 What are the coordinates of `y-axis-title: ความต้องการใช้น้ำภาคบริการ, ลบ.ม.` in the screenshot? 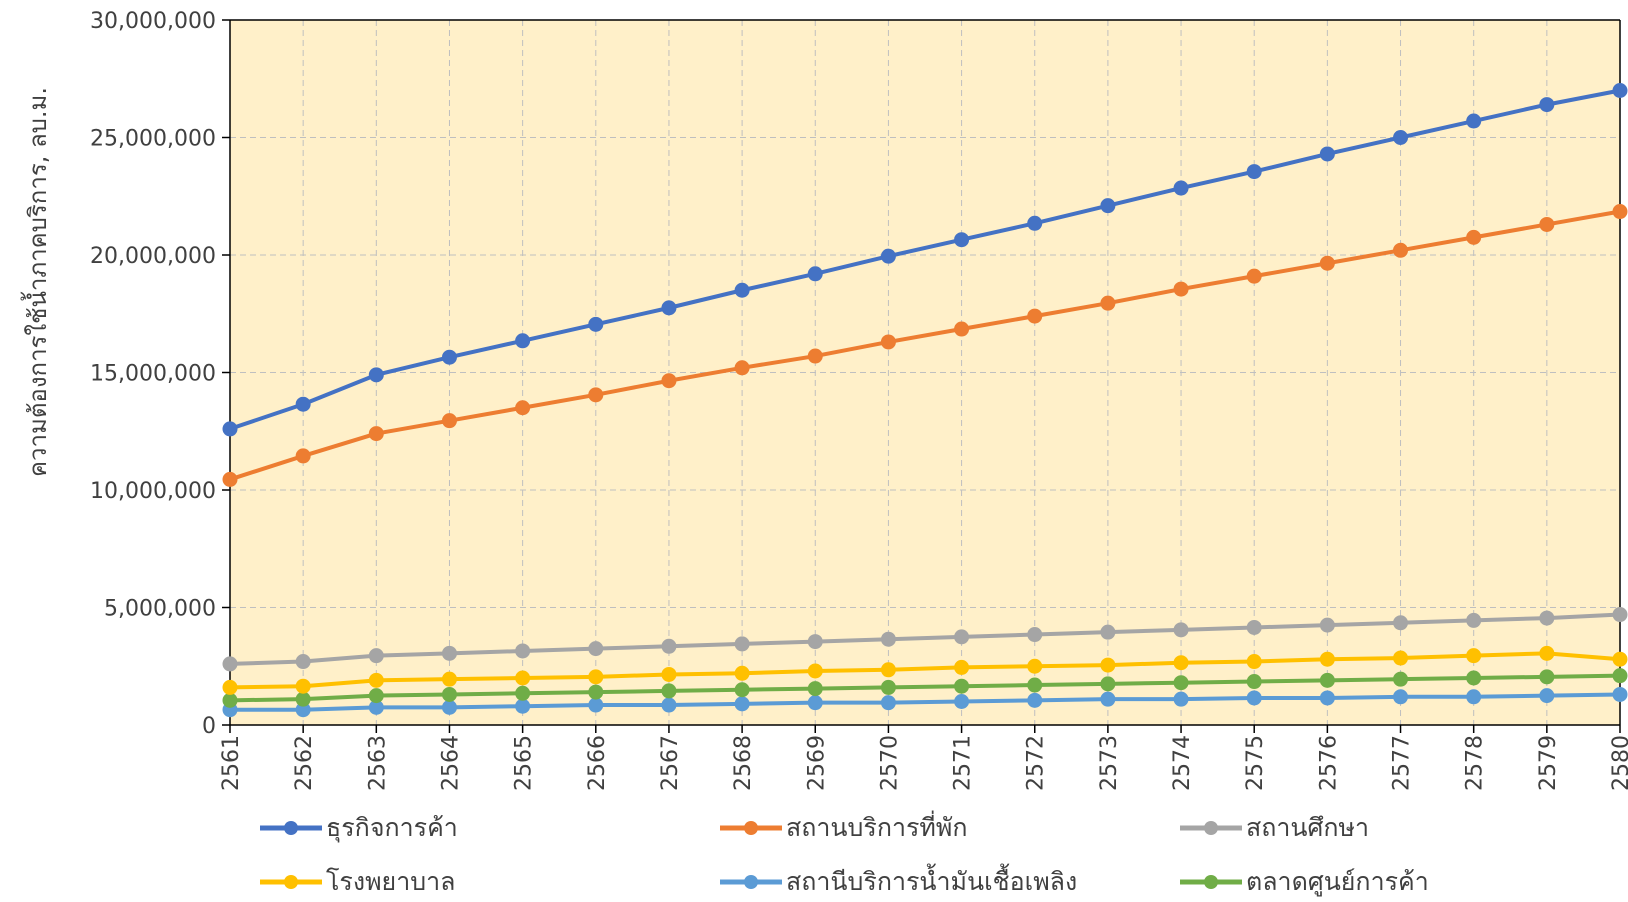 It's located at (36, 282).